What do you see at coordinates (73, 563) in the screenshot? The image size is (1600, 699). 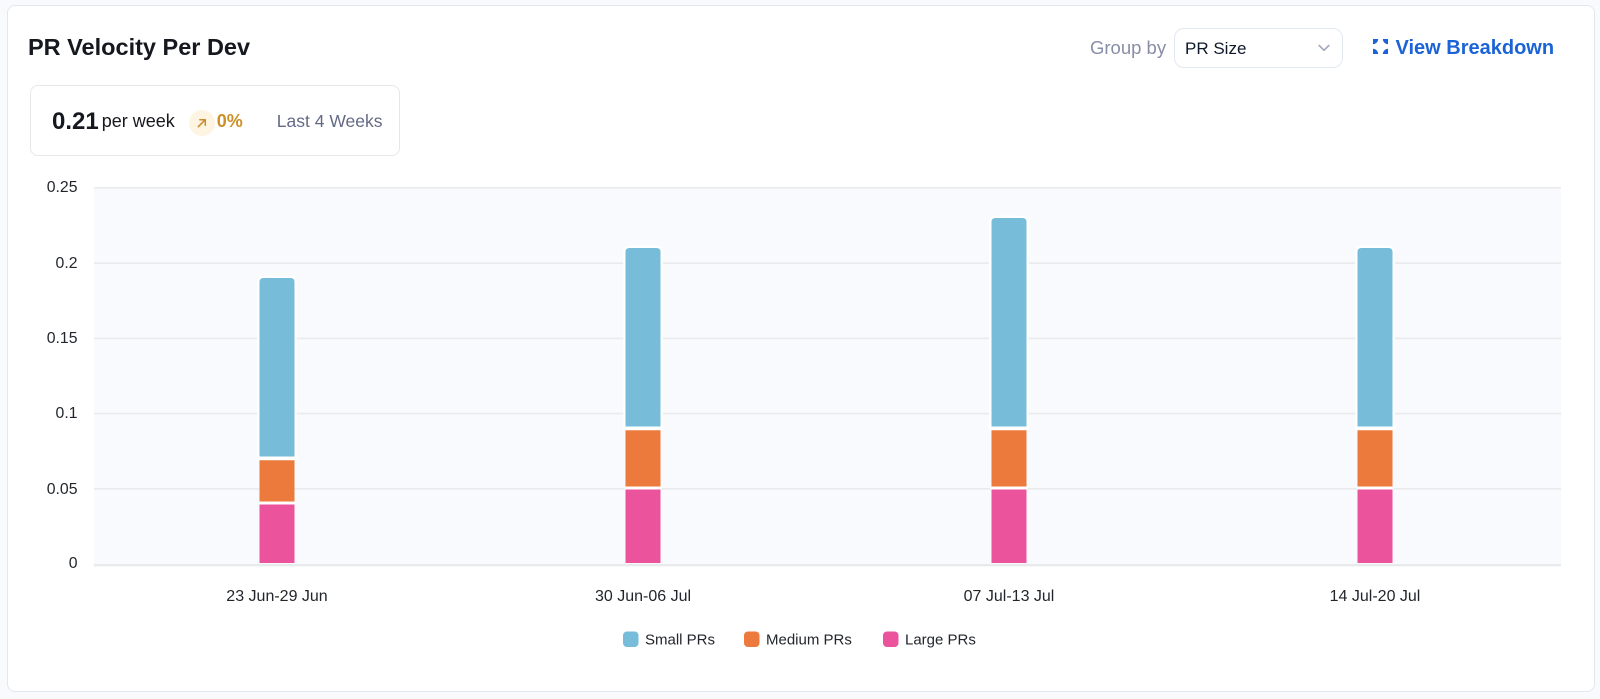 I see `svg-text: 0` at bounding box center [73, 563].